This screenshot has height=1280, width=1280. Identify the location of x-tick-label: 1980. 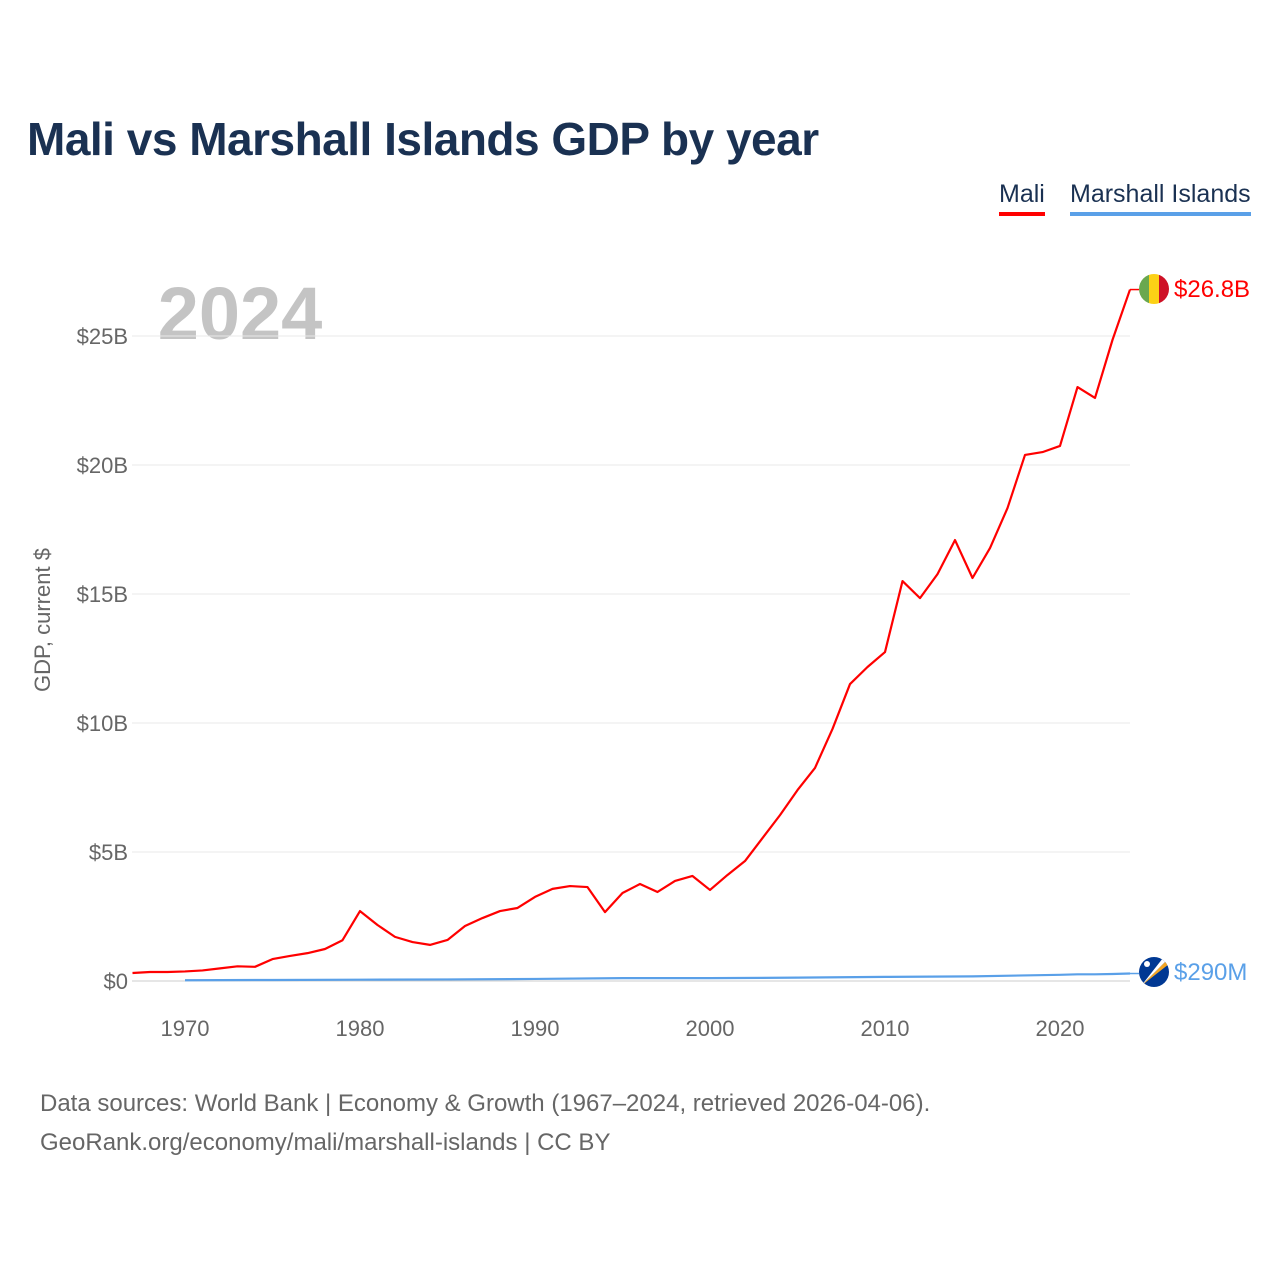
(360, 1028).